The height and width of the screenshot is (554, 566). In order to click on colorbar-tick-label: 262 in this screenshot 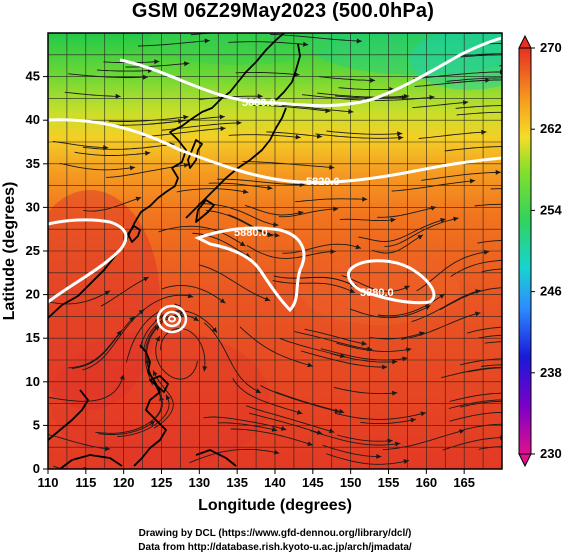, I will do `click(551, 128)`.